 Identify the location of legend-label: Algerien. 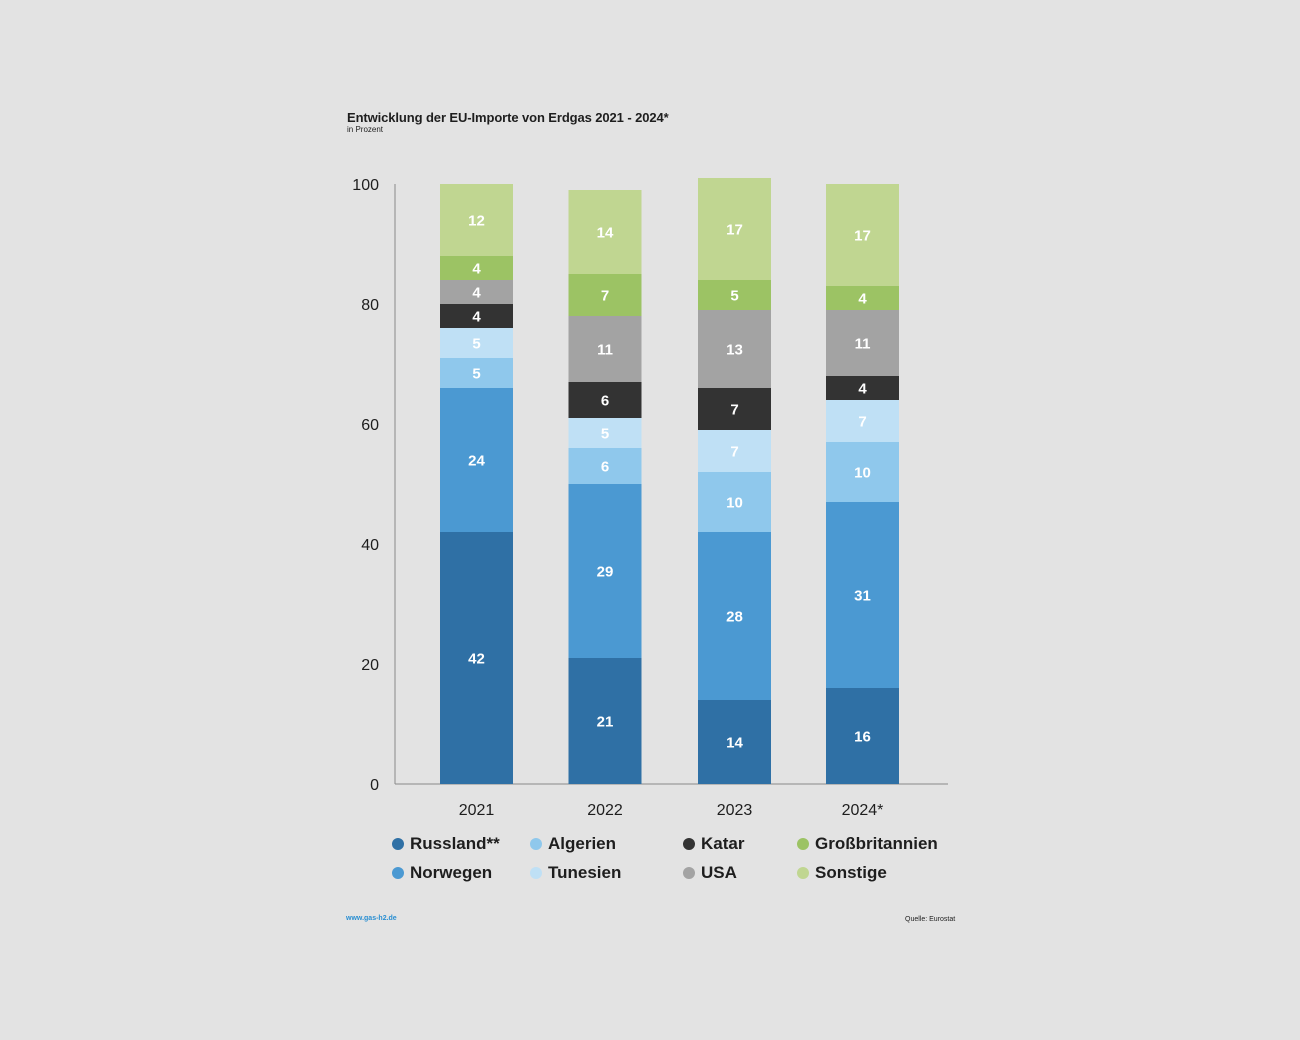
(582, 843).